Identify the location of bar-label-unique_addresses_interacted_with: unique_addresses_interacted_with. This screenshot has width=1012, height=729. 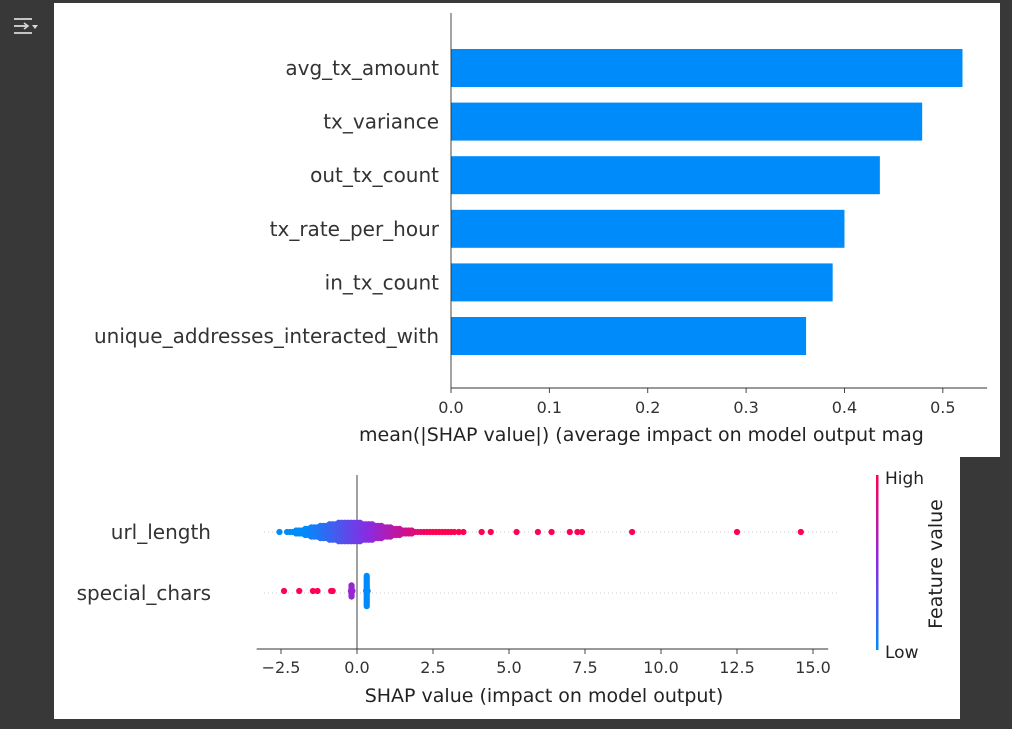
(266, 336).